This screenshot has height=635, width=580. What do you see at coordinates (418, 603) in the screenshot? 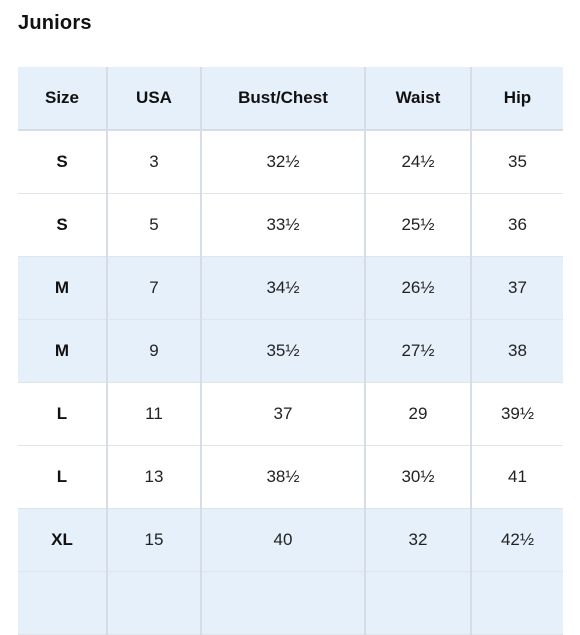
I see `waist-cell` at bounding box center [418, 603].